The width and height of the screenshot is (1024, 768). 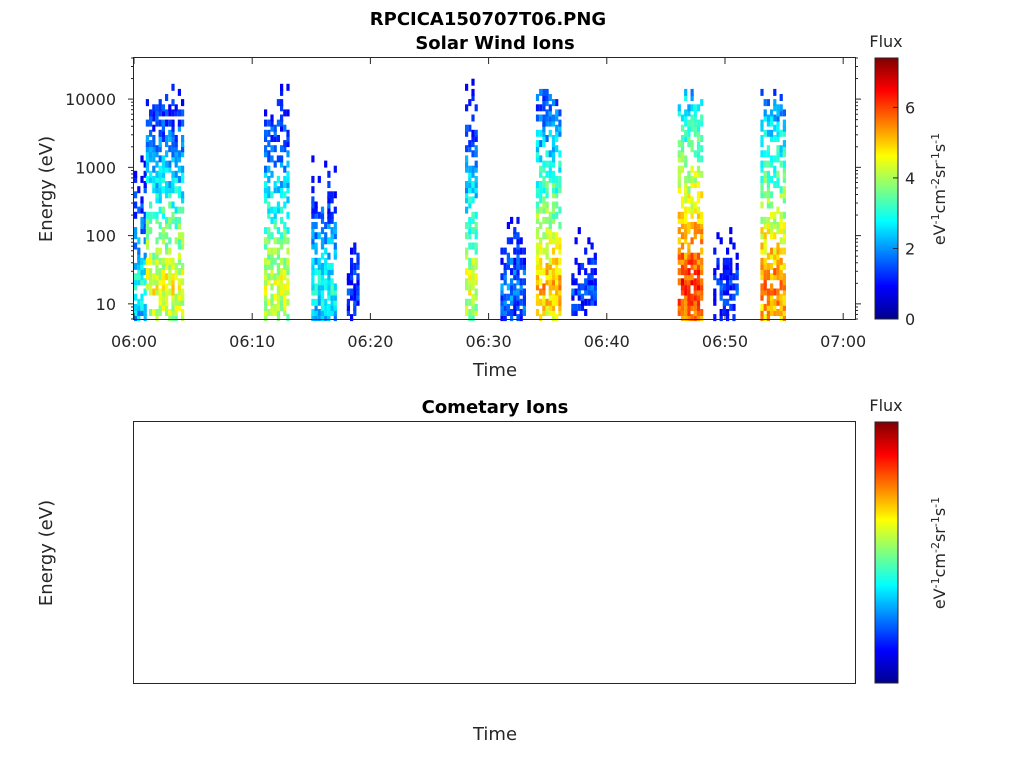 I want to click on panel-title: Cometary Ions, so click(x=495, y=407).